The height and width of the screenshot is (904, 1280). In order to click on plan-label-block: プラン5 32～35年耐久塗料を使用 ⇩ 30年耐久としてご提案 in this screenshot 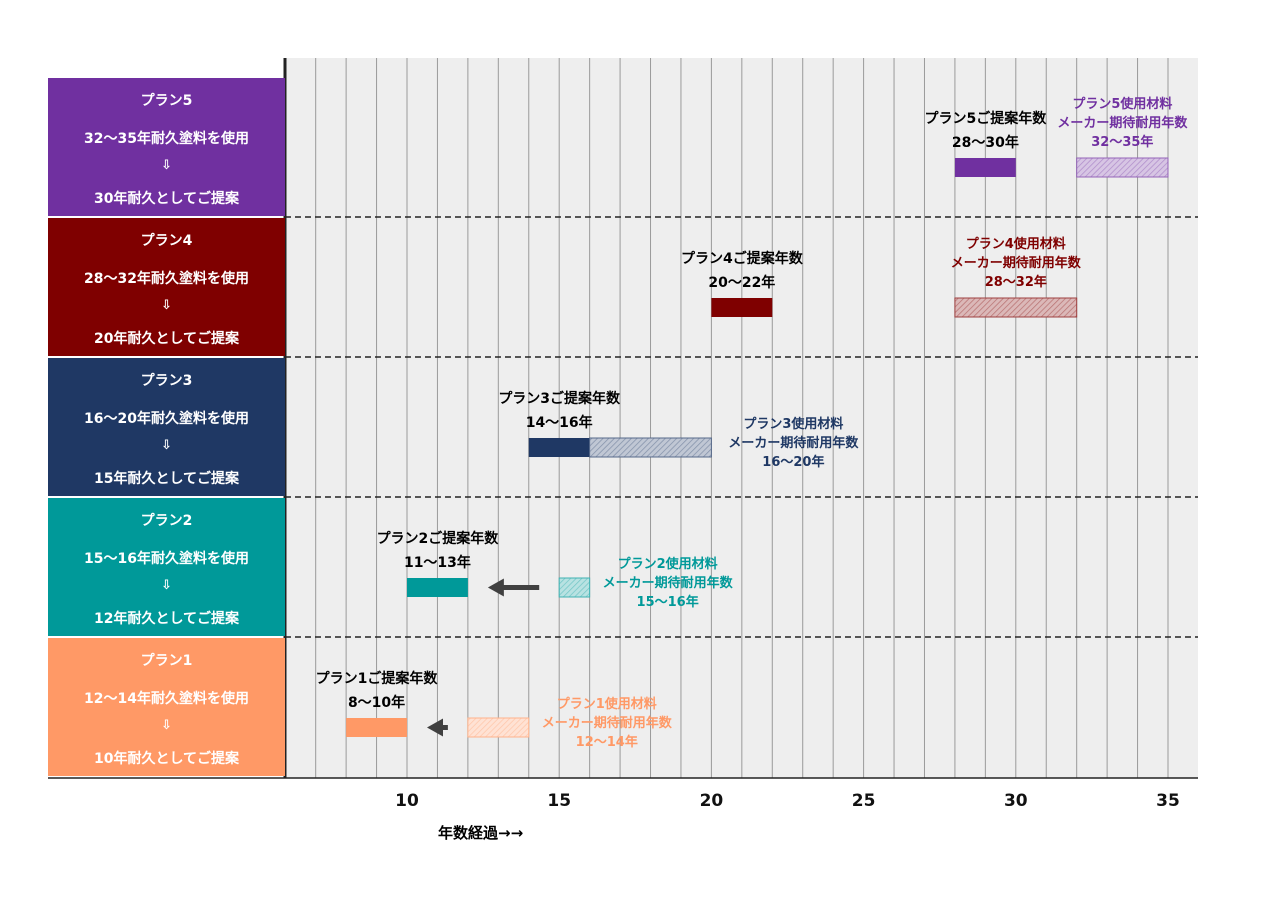, I will do `click(166, 147)`.